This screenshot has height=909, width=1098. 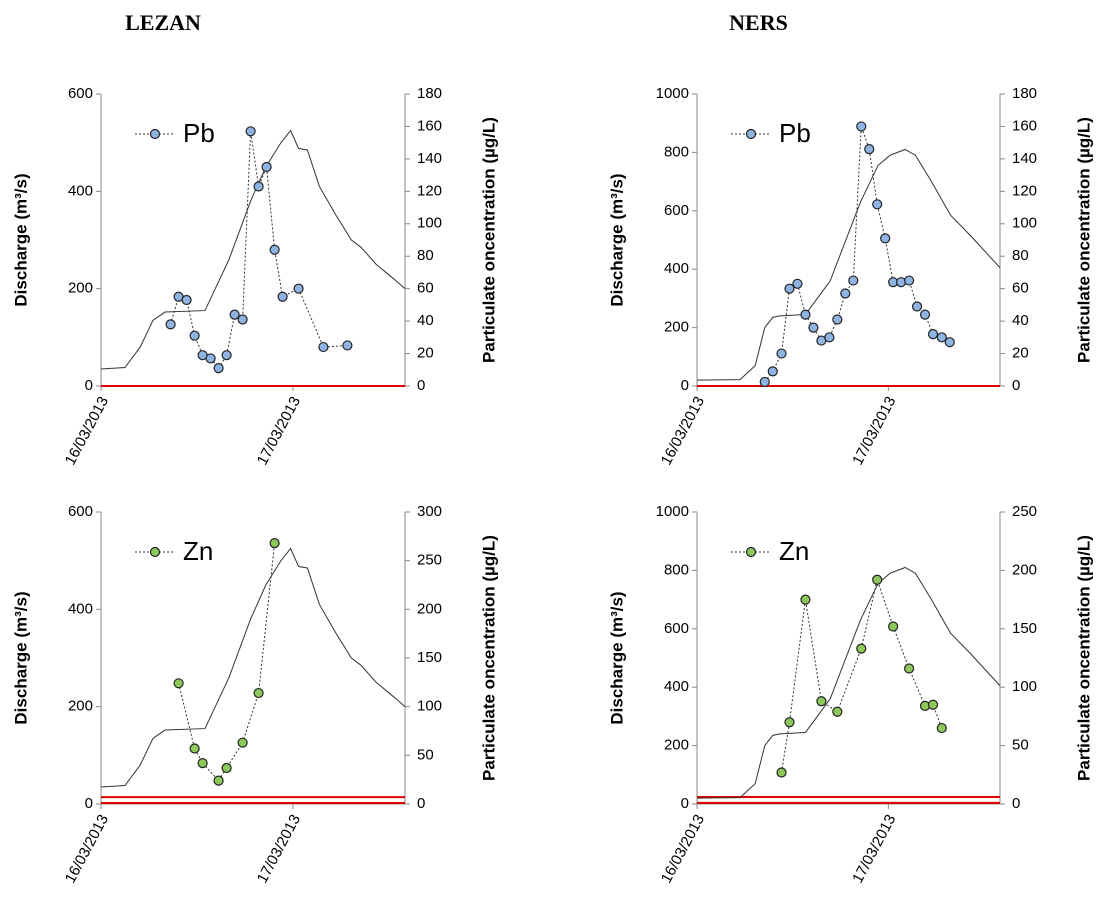 I want to click on legend-label: Zn, so click(x=198, y=551).